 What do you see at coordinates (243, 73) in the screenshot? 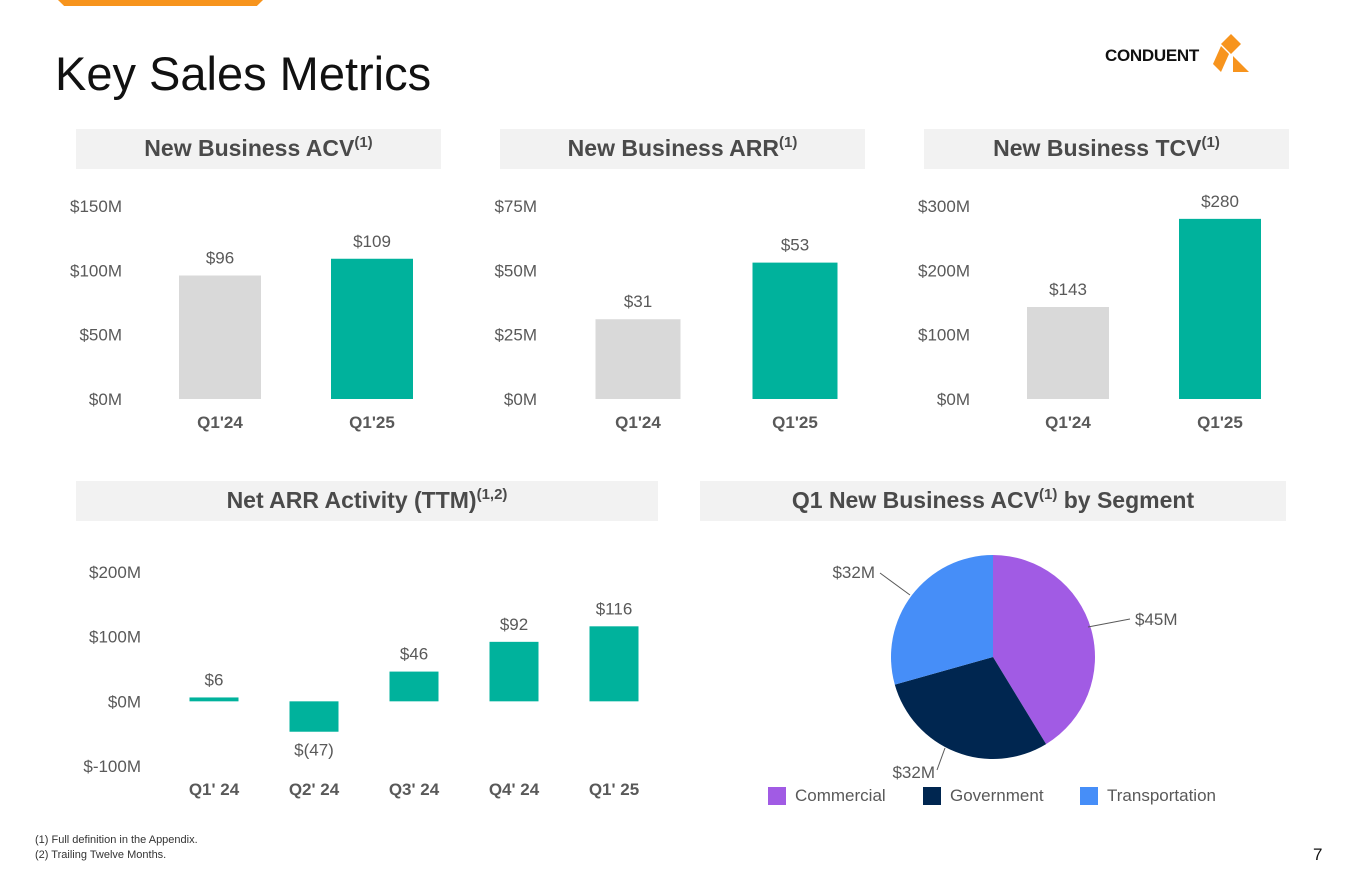
I see `page-title: Key Sales Metrics` at bounding box center [243, 73].